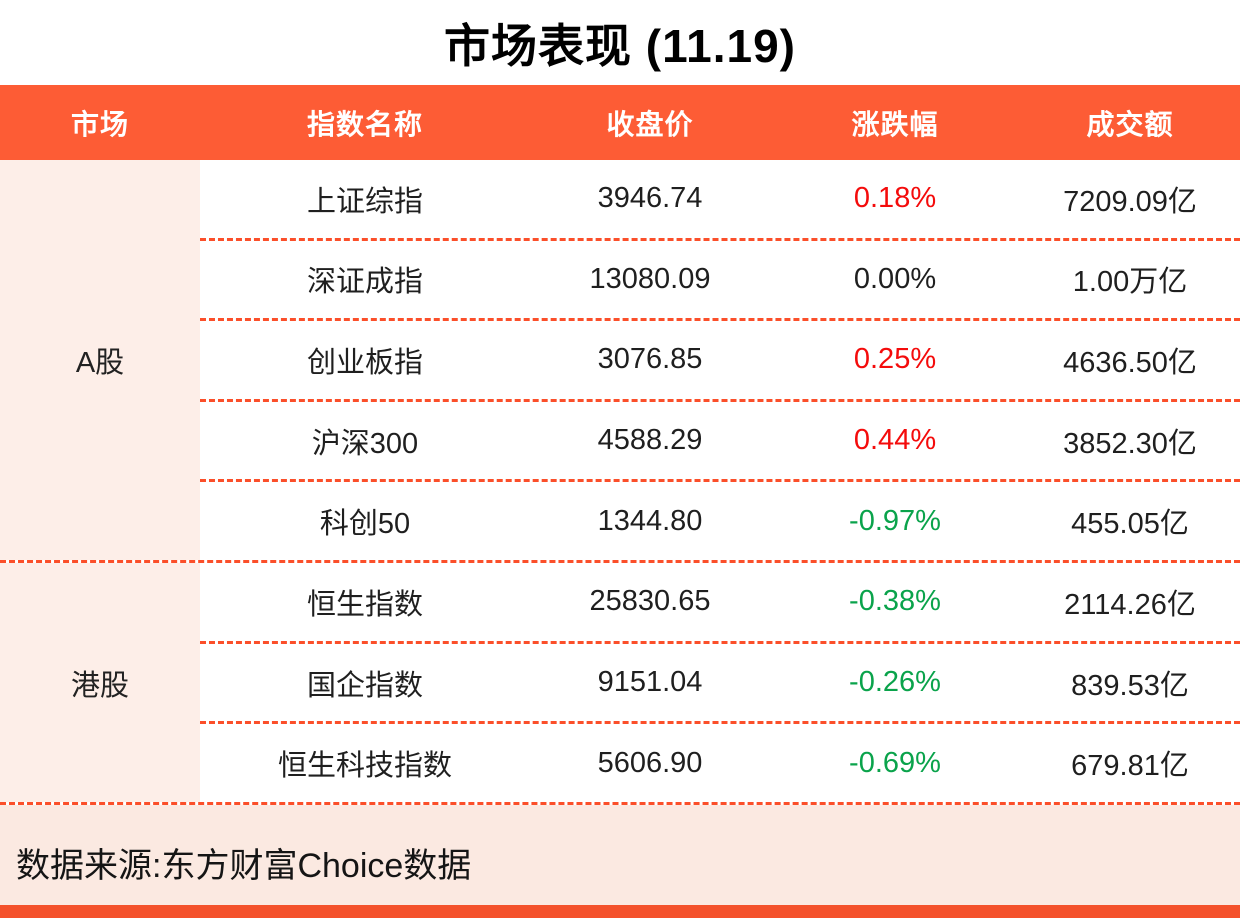 Image resolution: width=1240 pixels, height=918 pixels. What do you see at coordinates (720, 763) in the screenshot?
I see `table-row: 恒生科技指数 5606.90 -0.69% 679.81亿` at bounding box center [720, 763].